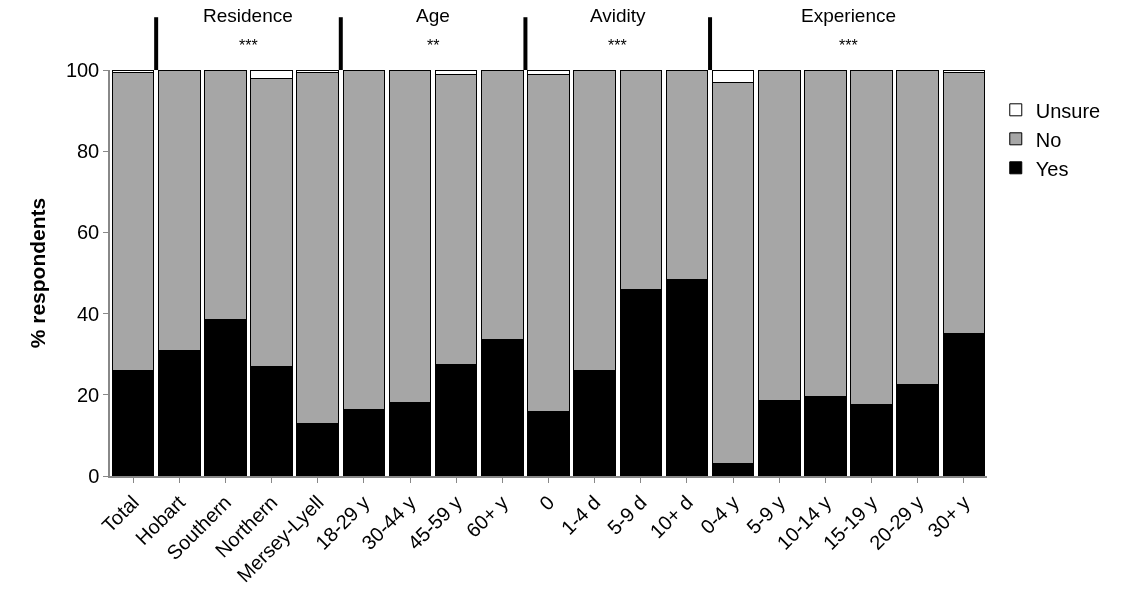 The image size is (1137, 606). Describe the element at coordinates (82, 70) in the screenshot. I see `y-tick-label: 100` at that location.